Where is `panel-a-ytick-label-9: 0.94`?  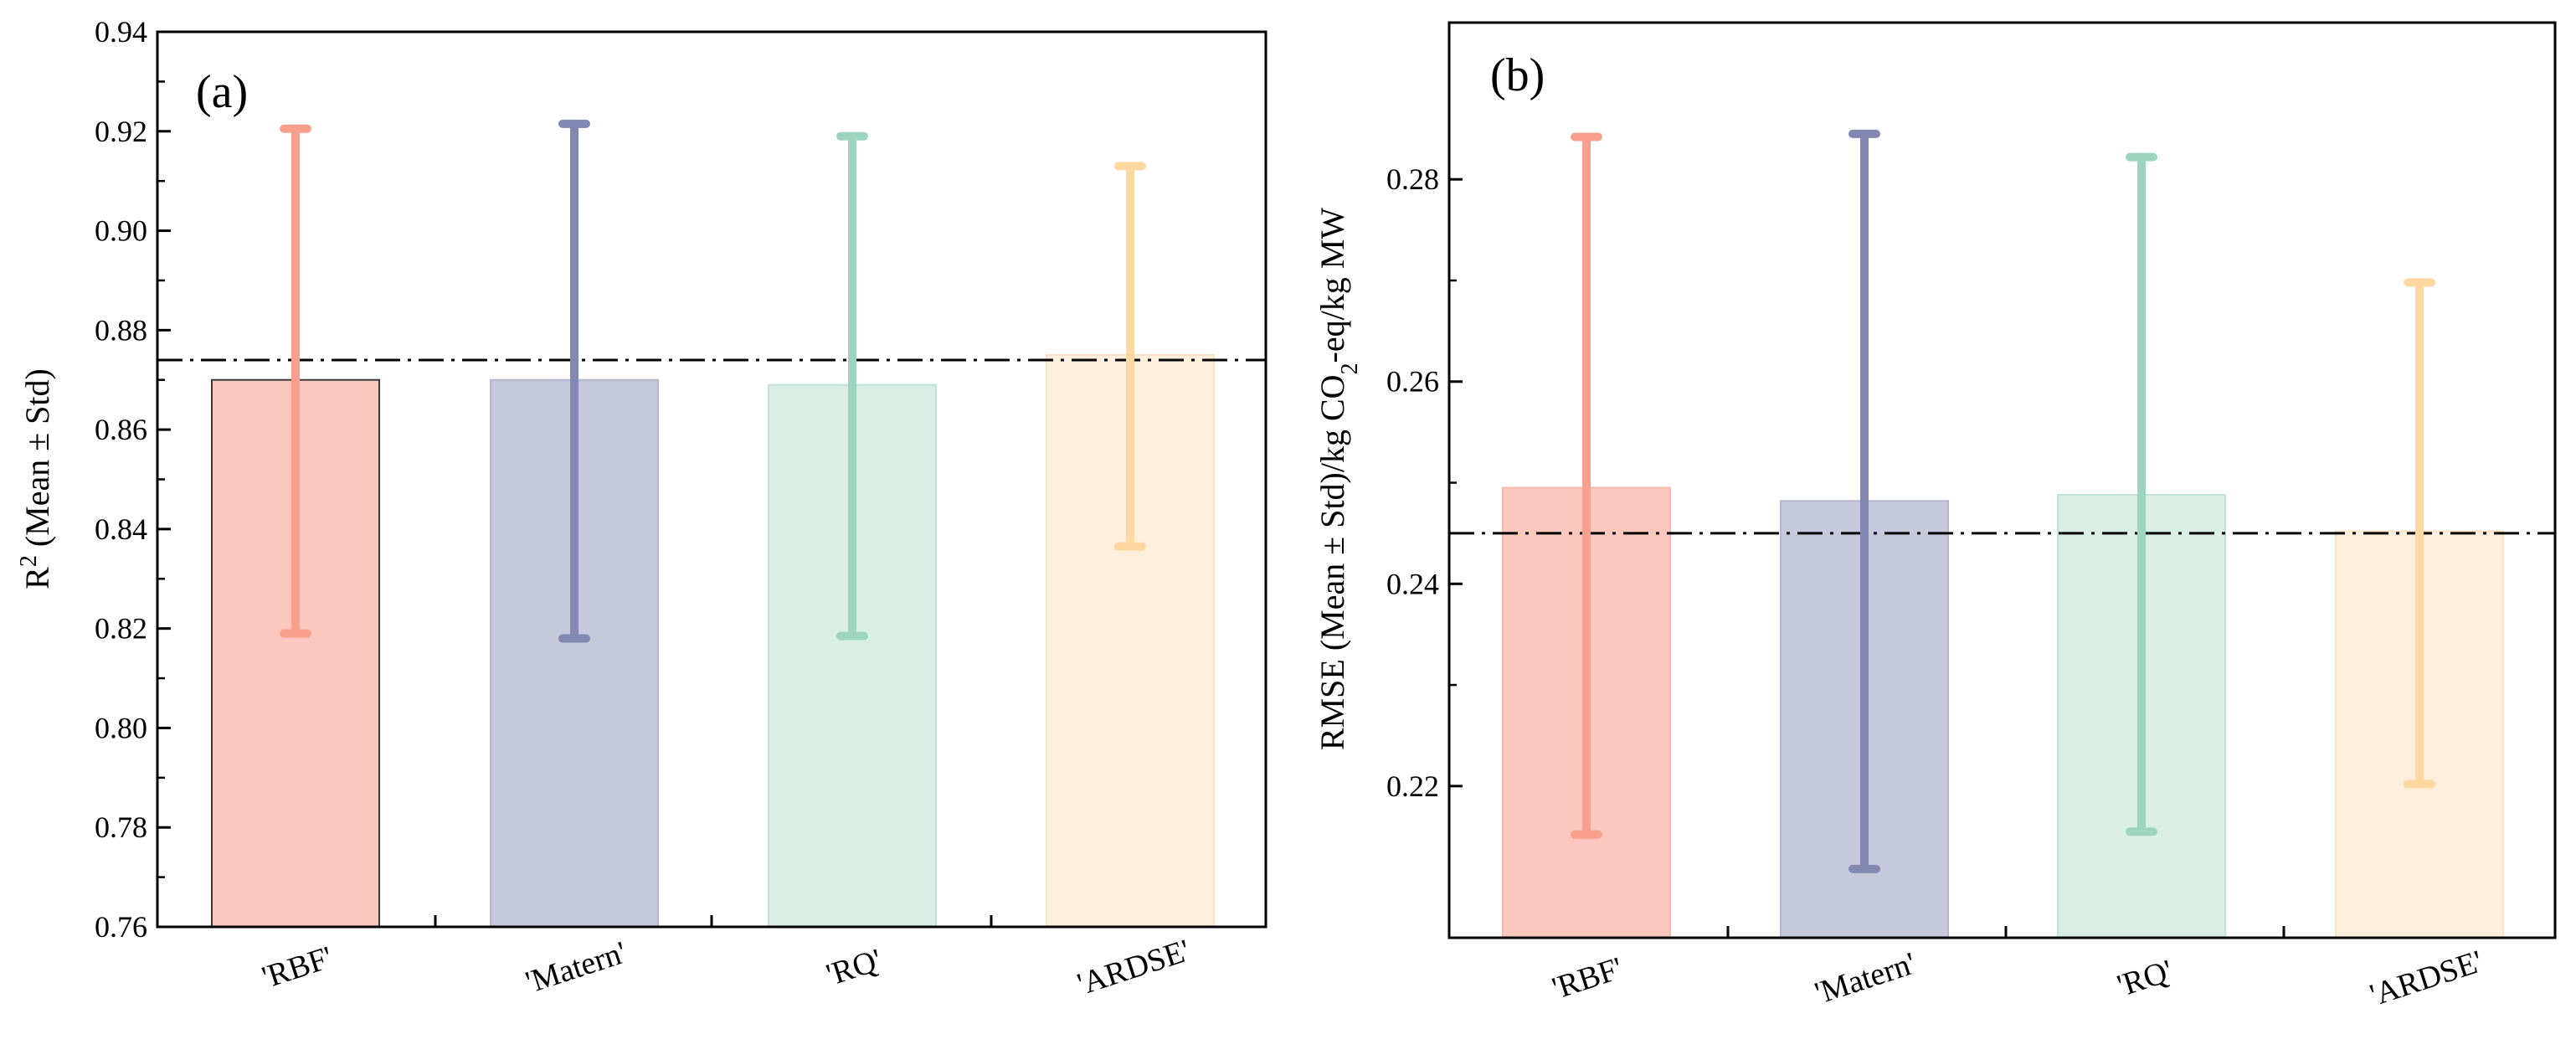
panel-a-ytick-label-9: 0.94 is located at coordinates (121, 32).